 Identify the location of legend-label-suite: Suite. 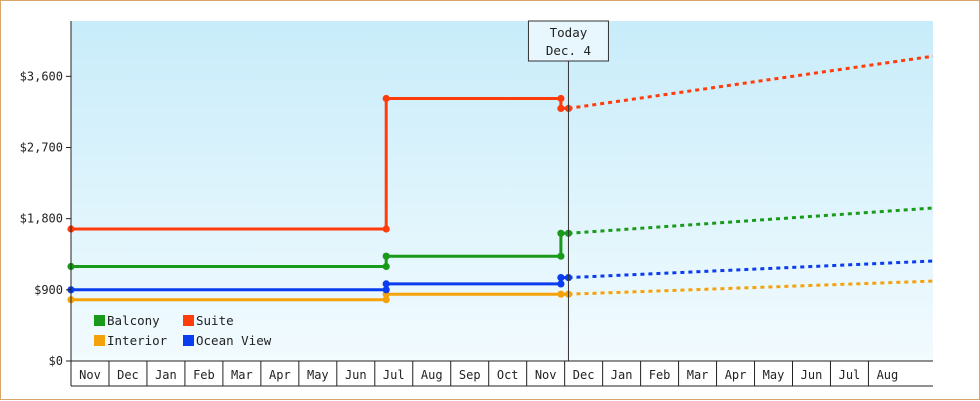
(215, 320).